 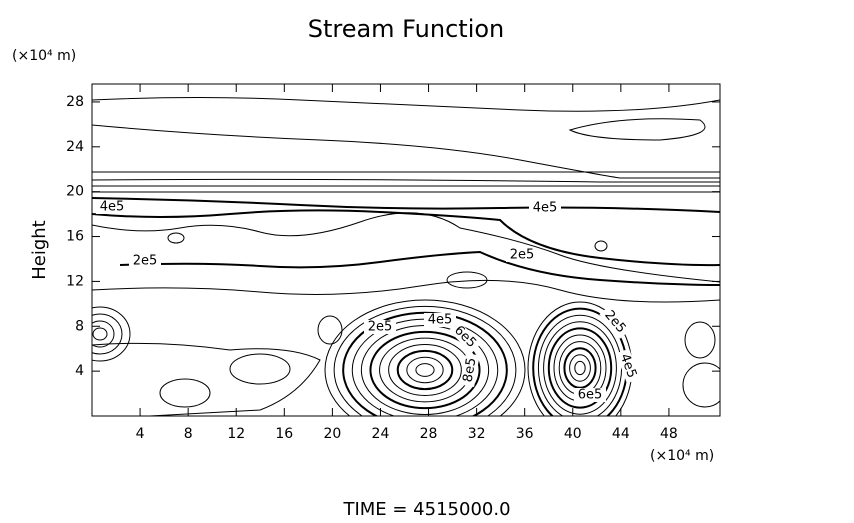 What do you see at coordinates (188, 434) in the screenshot?
I see `x-tick-label: 8` at bounding box center [188, 434].